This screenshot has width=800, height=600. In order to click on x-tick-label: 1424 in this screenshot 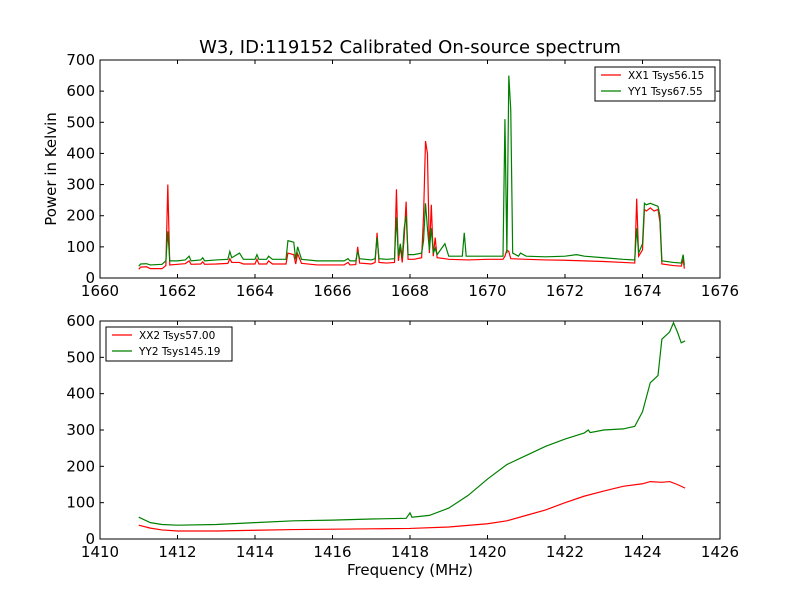, I will do `click(642, 552)`.